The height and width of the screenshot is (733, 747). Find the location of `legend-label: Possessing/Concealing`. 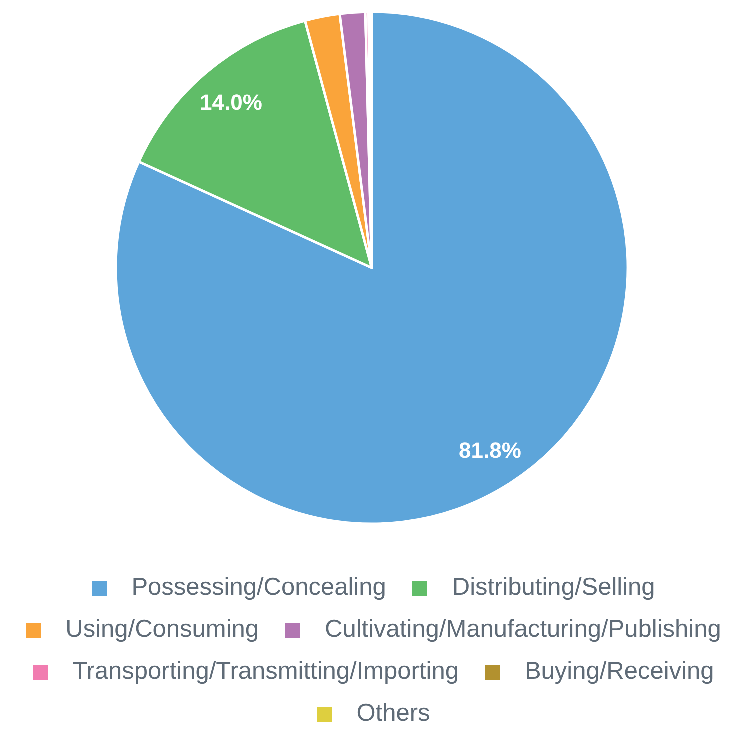

legend-label: Possessing/Concealing is located at coordinates (259, 588).